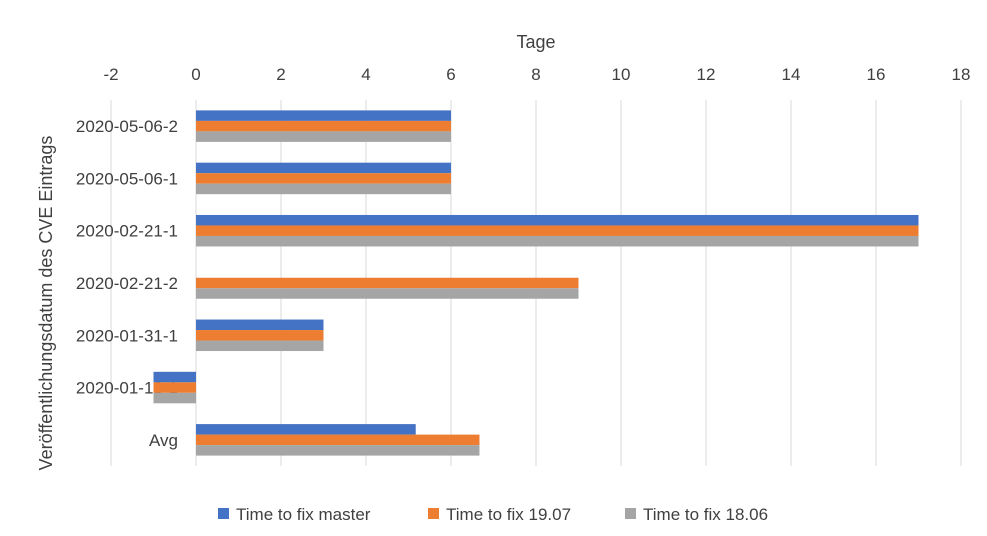 The image size is (987, 536). I want to click on y-axis-title: Veröffentlichungsdatum des CVE Eintrags, so click(46, 303).